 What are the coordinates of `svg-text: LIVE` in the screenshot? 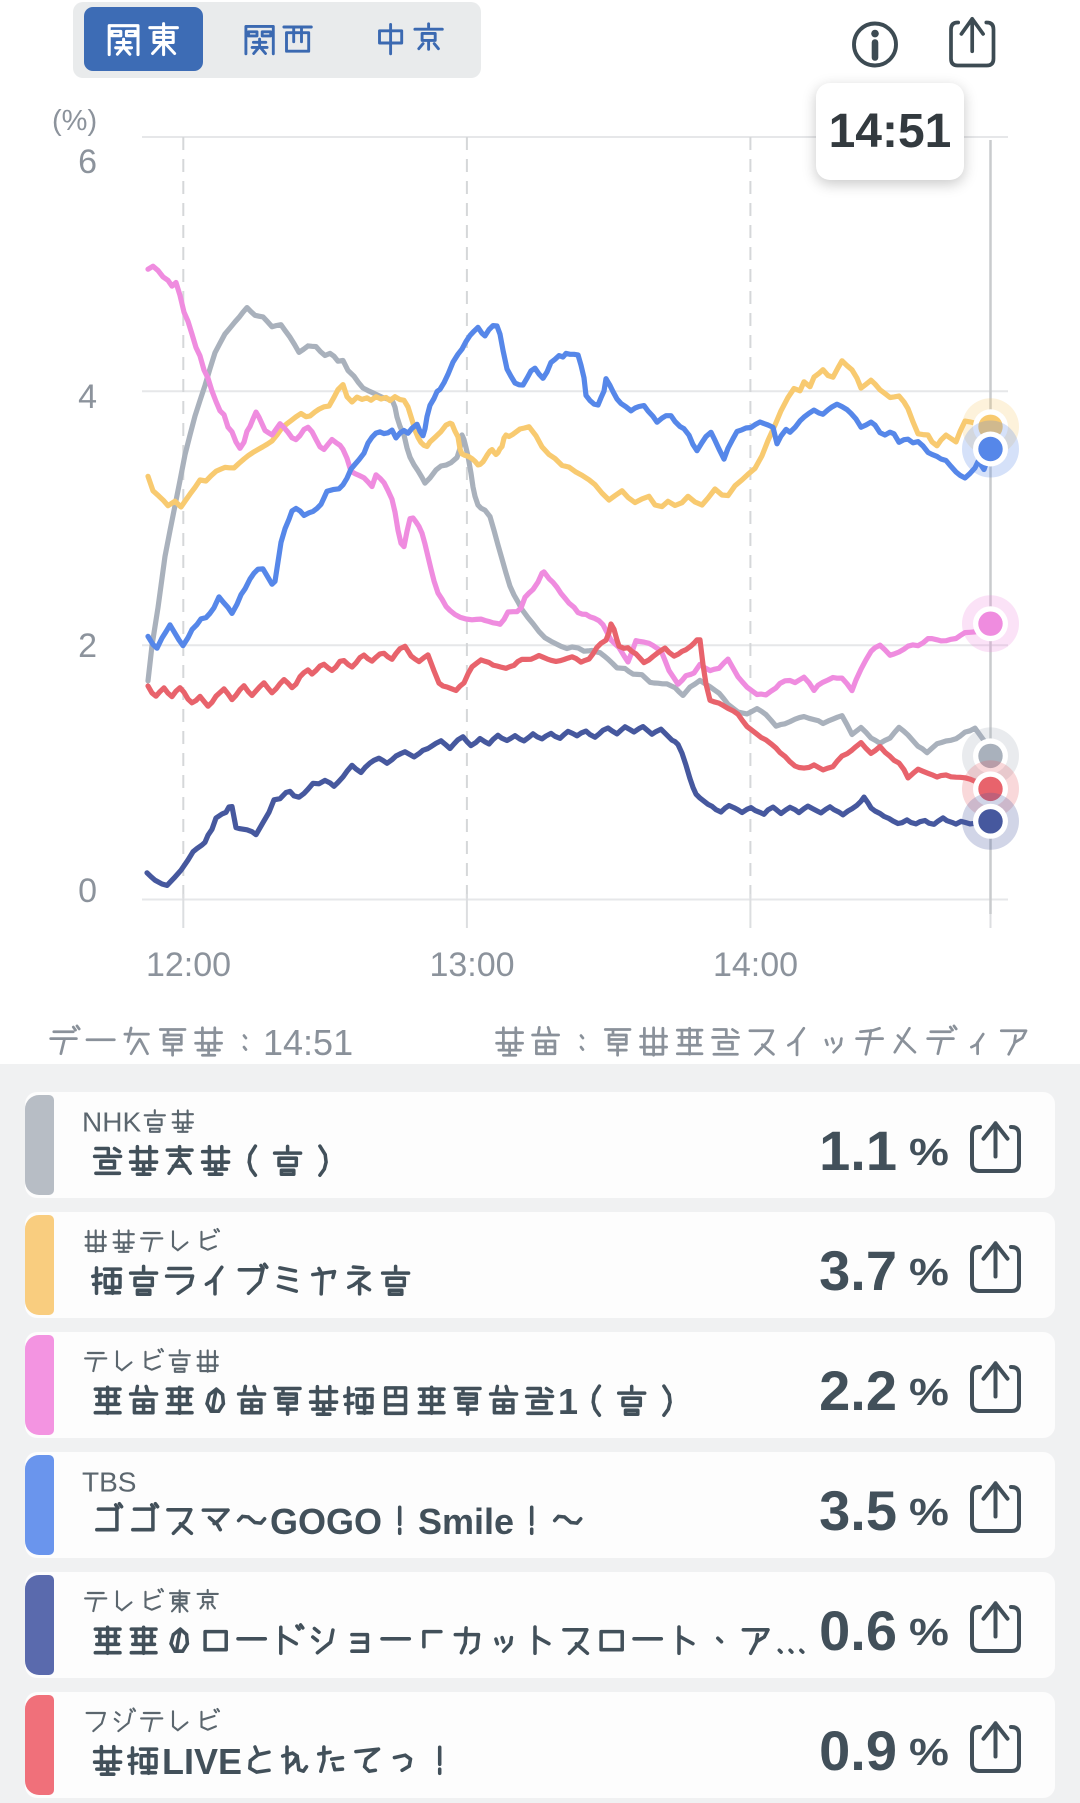 It's located at (202, 1761).